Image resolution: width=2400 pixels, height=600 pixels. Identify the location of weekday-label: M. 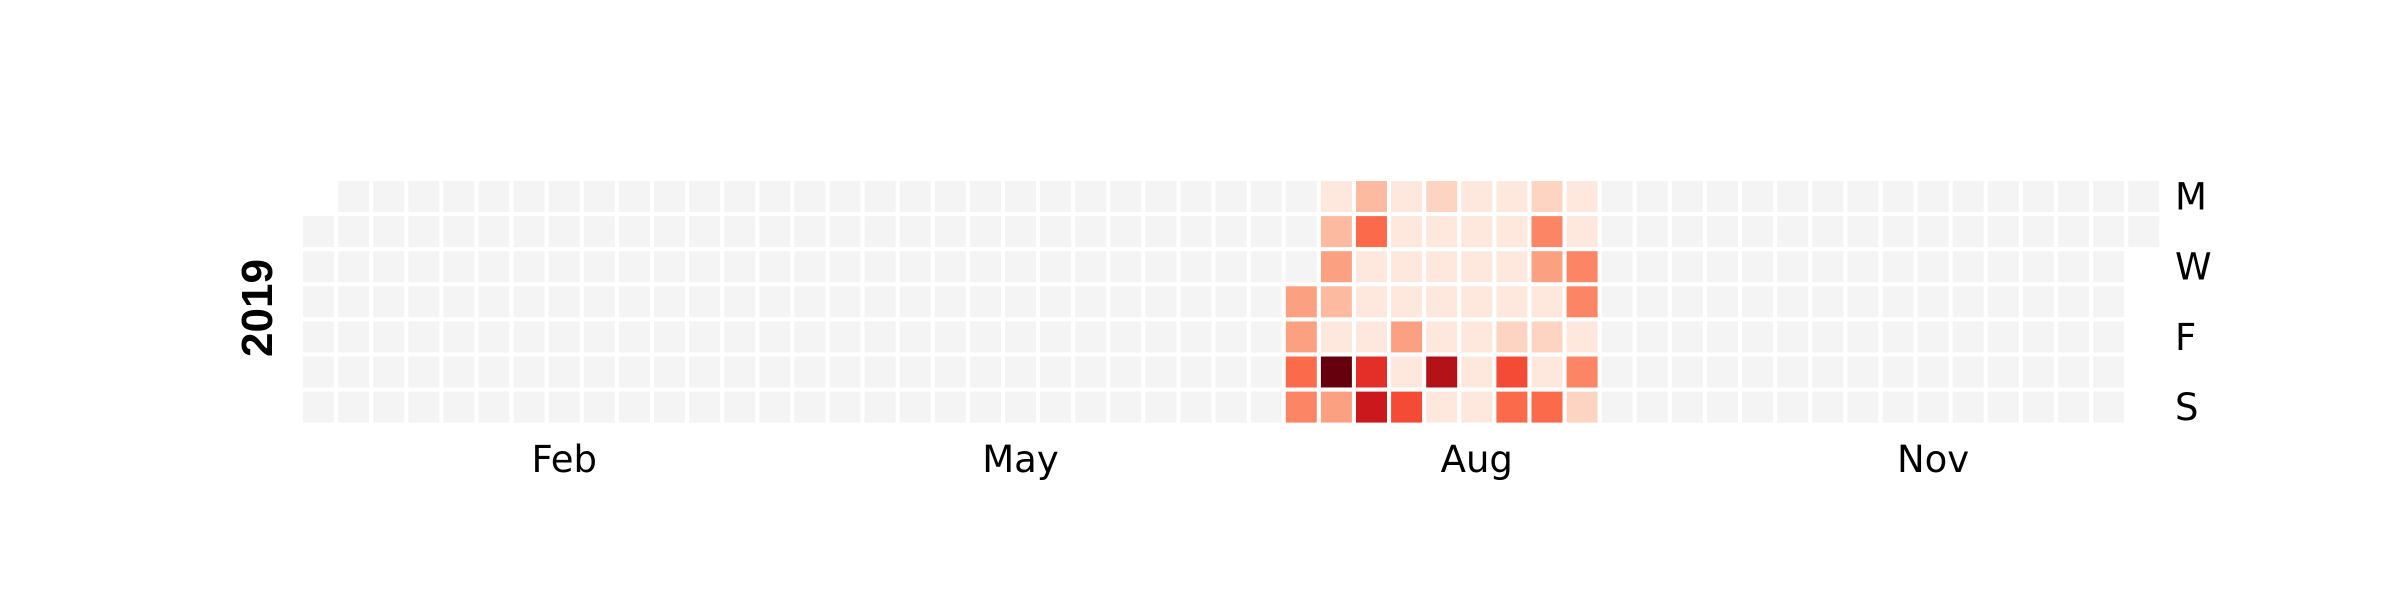
(2191, 197).